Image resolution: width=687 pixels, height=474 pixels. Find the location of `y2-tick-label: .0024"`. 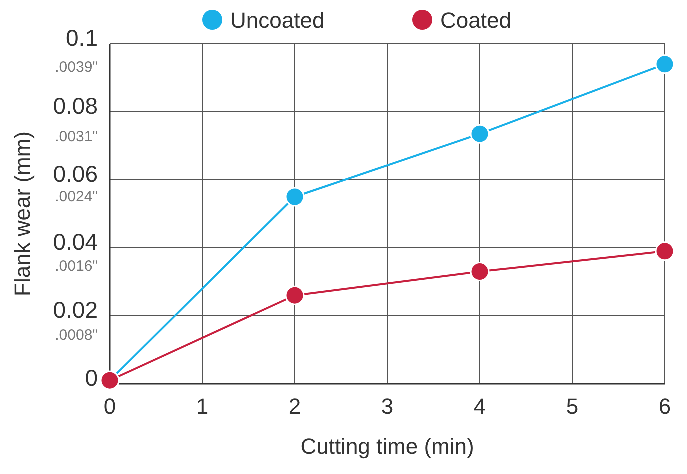

y2-tick-label: .0024" is located at coordinates (76, 197).